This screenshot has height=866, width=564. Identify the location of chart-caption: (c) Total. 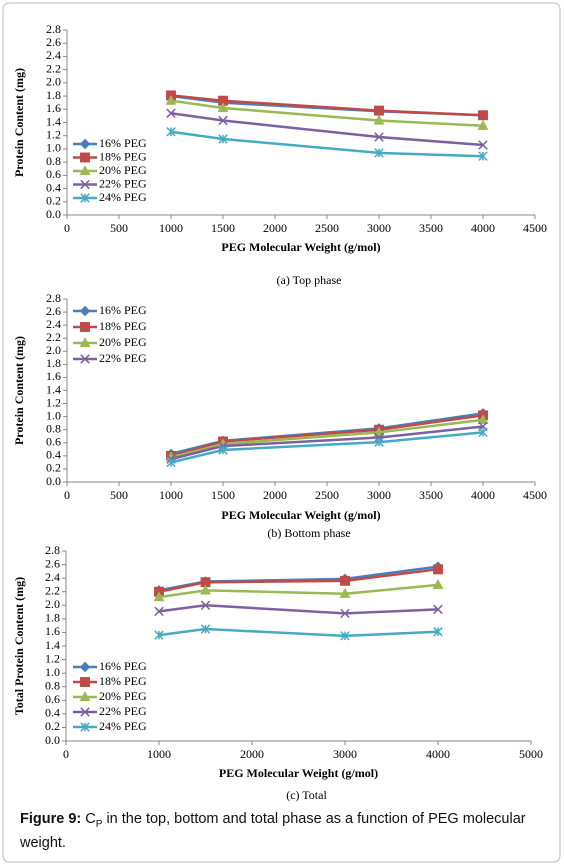
(306, 795).